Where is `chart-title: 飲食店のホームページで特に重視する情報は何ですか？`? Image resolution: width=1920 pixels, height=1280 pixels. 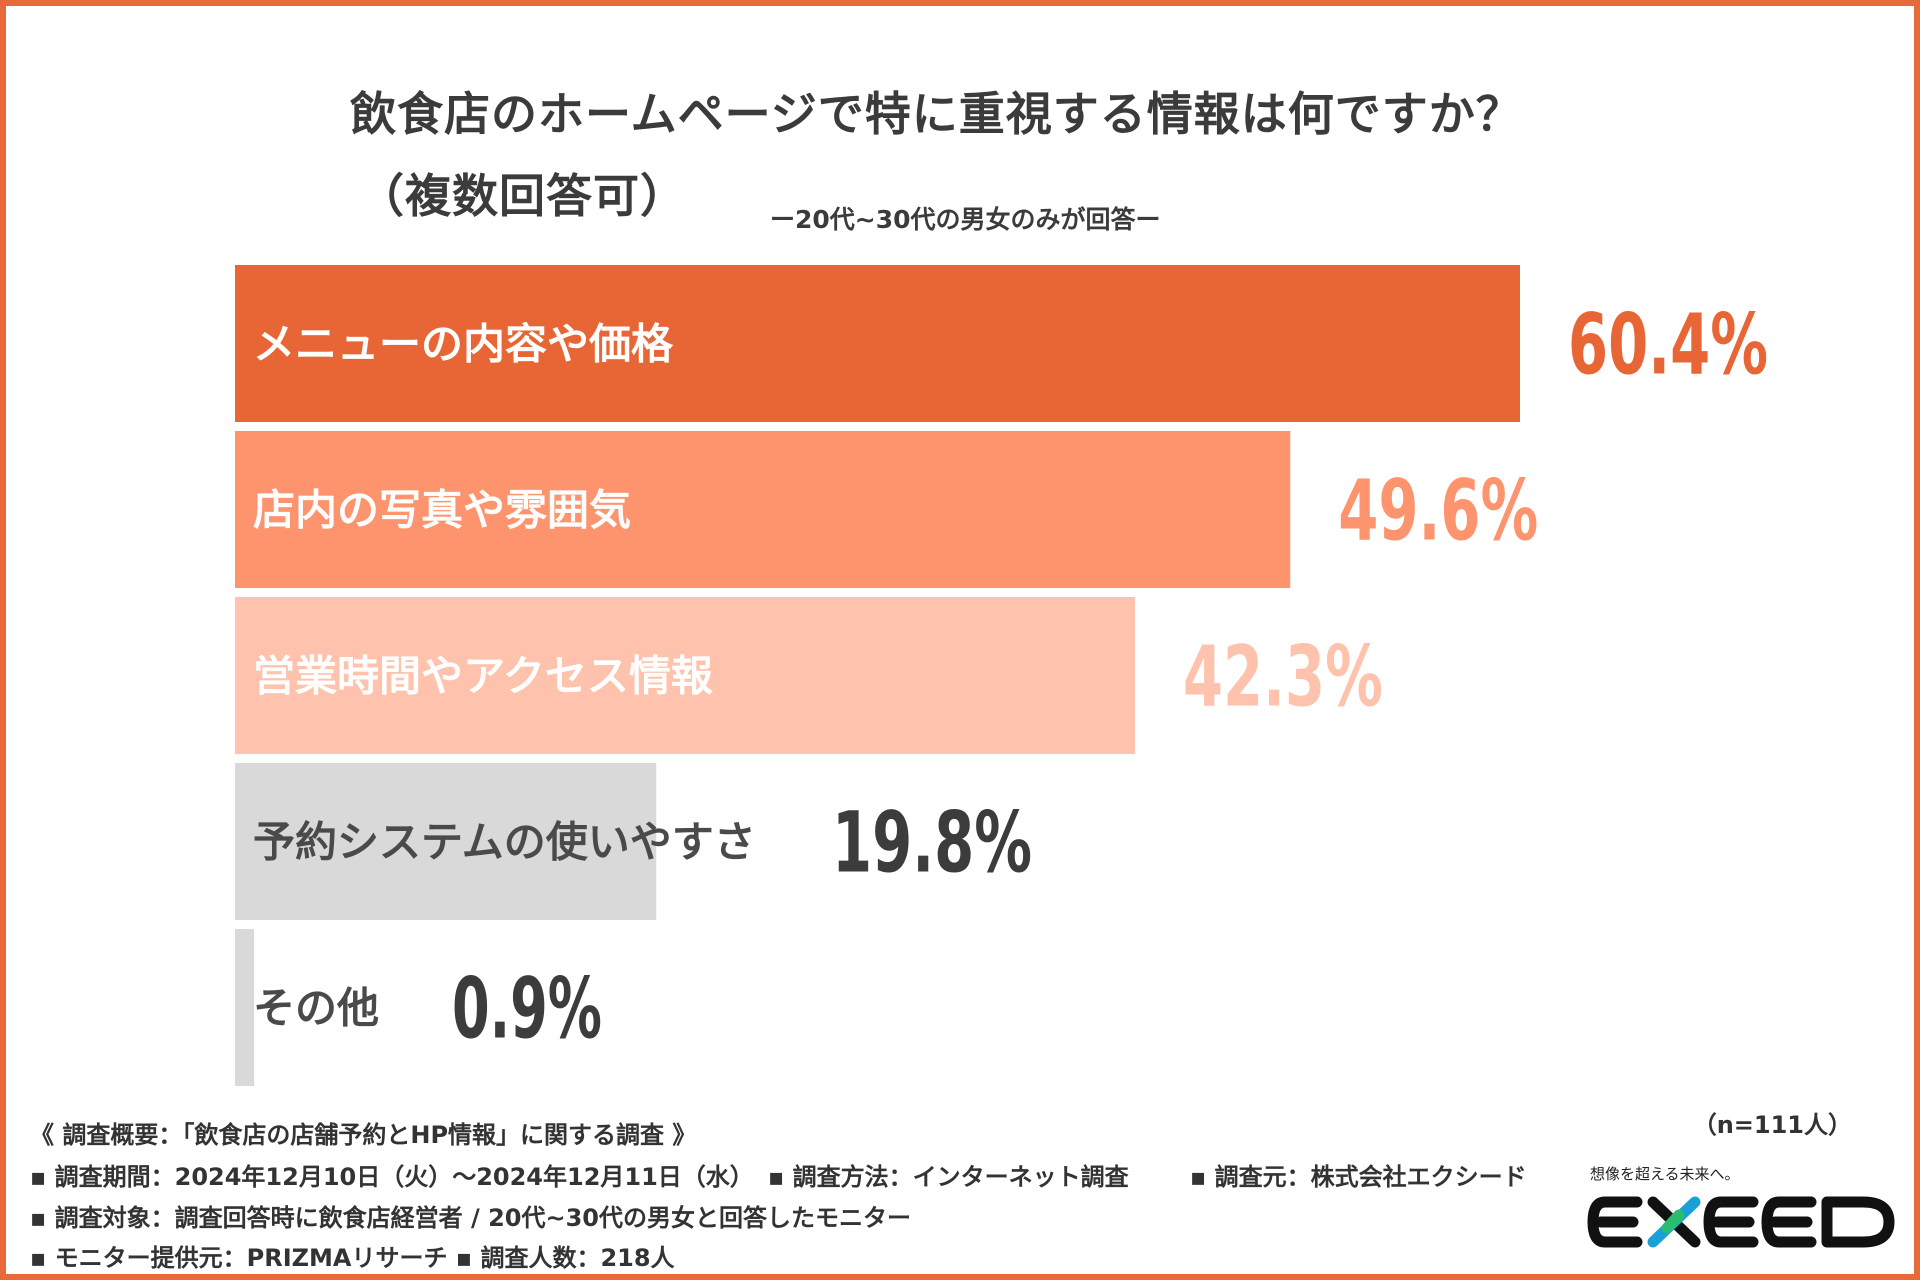 chart-title: 飲食店のホームページで特に重視する情報は何ですか？ is located at coordinates (936, 114).